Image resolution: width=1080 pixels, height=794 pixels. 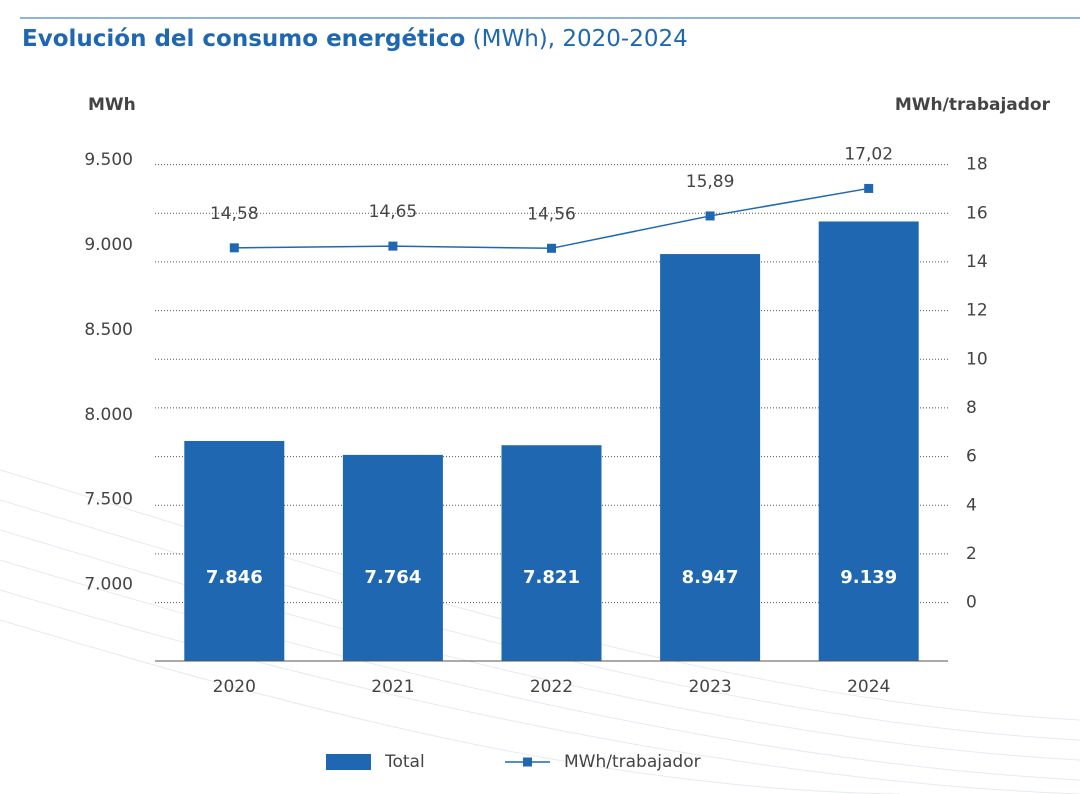 What do you see at coordinates (108, 415) in the screenshot?
I see `y-tick-label: 8.000` at bounding box center [108, 415].